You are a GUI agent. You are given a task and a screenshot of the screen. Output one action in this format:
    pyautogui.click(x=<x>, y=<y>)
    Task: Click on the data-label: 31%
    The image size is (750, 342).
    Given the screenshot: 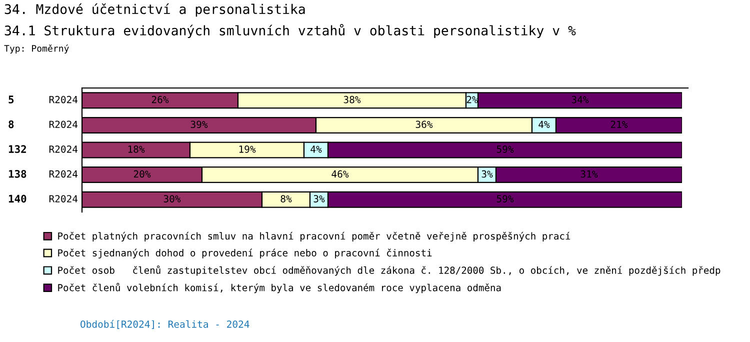 What is the action you would take?
    pyautogui.click(x=589, y=174)
    